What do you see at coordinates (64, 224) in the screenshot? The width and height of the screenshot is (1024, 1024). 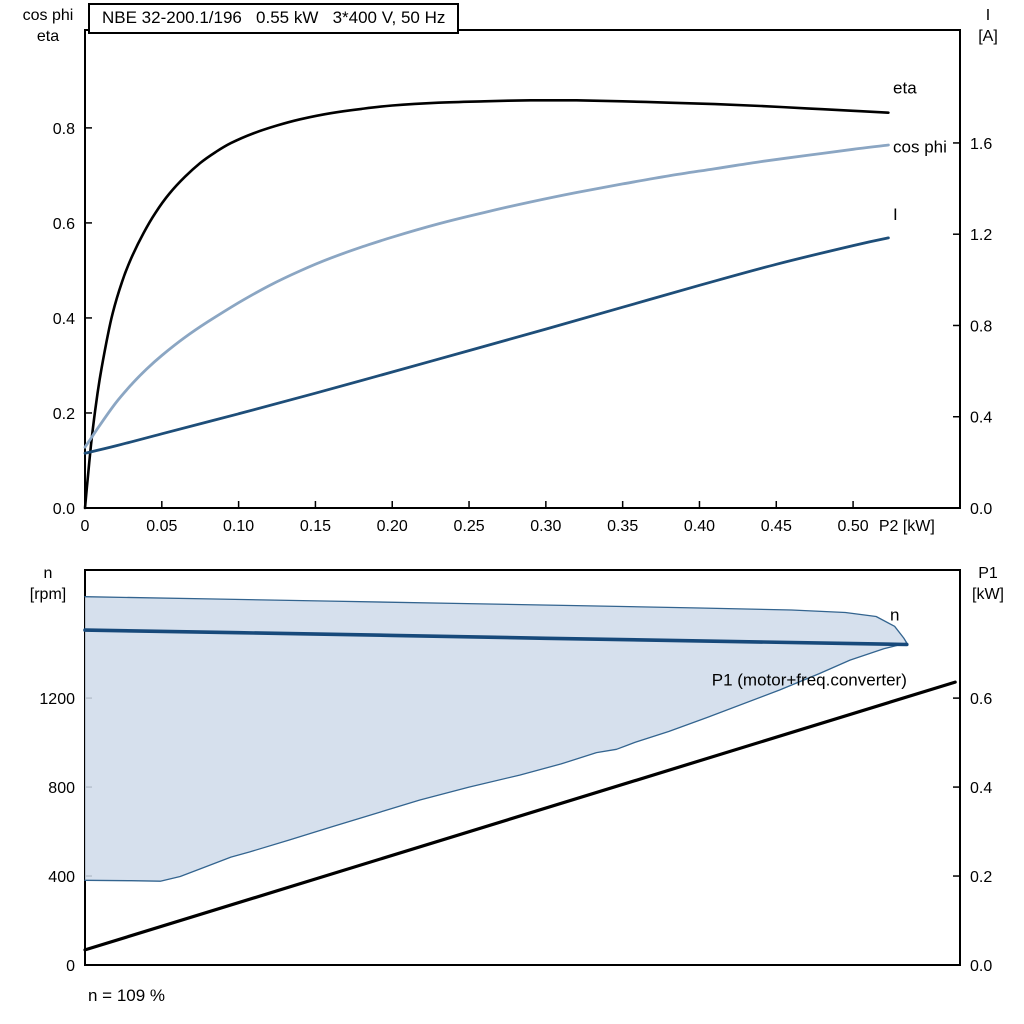 I see `y-left-tick-label: 0.6` at bounding box center [64, 224].